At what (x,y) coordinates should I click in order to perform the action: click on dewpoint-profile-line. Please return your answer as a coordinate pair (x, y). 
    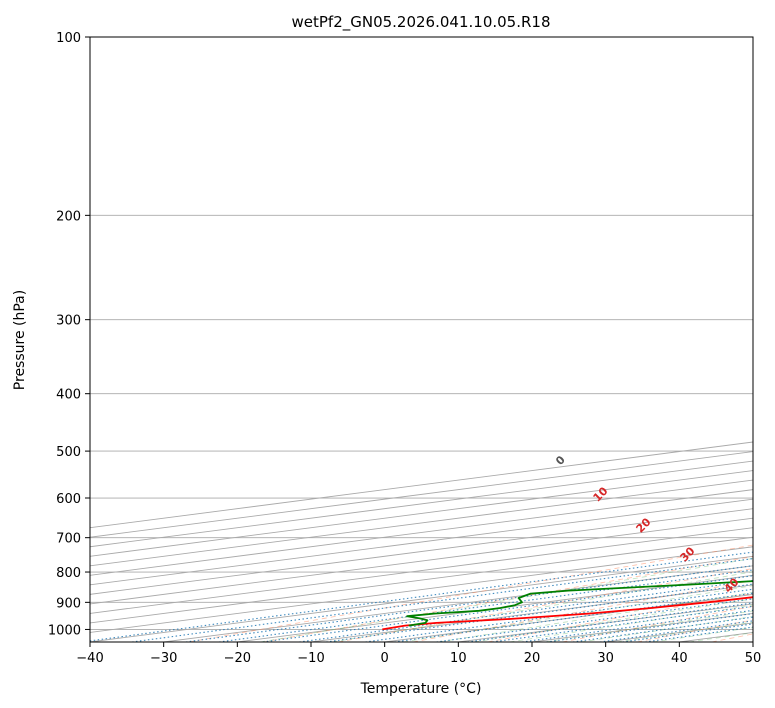
    Looking at the image, I should click on (579, 603).